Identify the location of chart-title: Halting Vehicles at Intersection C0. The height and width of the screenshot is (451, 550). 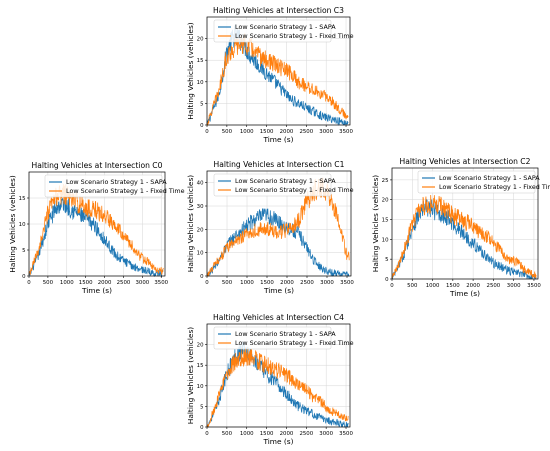
(97, 165).